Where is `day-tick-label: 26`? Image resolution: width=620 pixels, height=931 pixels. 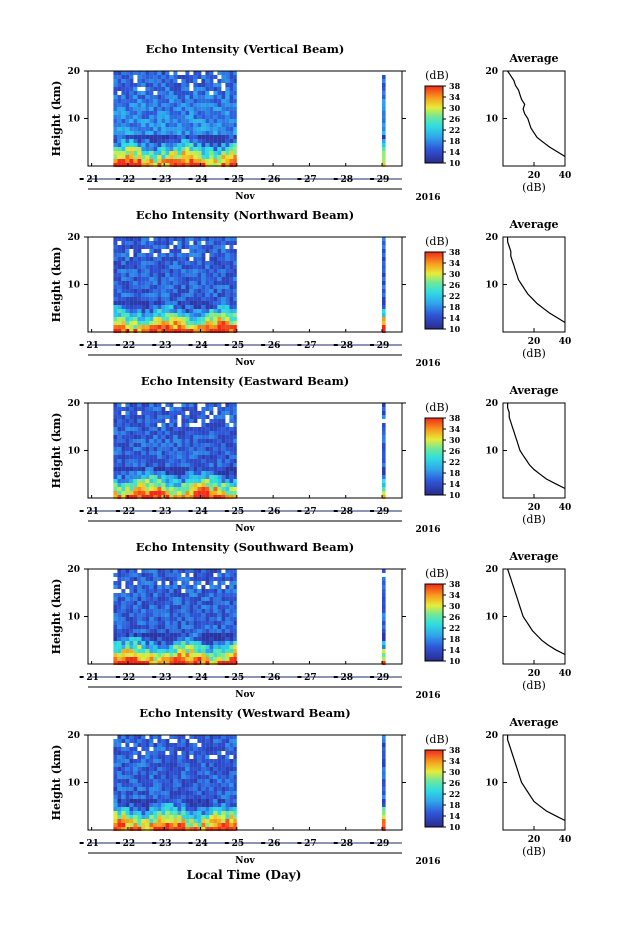 day-tick-label: 26 is located at coordinates (274, 512).